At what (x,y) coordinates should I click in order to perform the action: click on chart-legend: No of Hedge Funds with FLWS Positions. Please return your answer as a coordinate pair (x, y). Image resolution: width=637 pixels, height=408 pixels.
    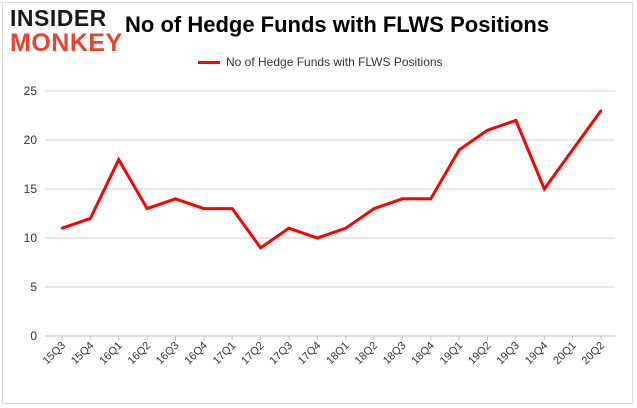
    Looking at the image, I should click on (320, 62).